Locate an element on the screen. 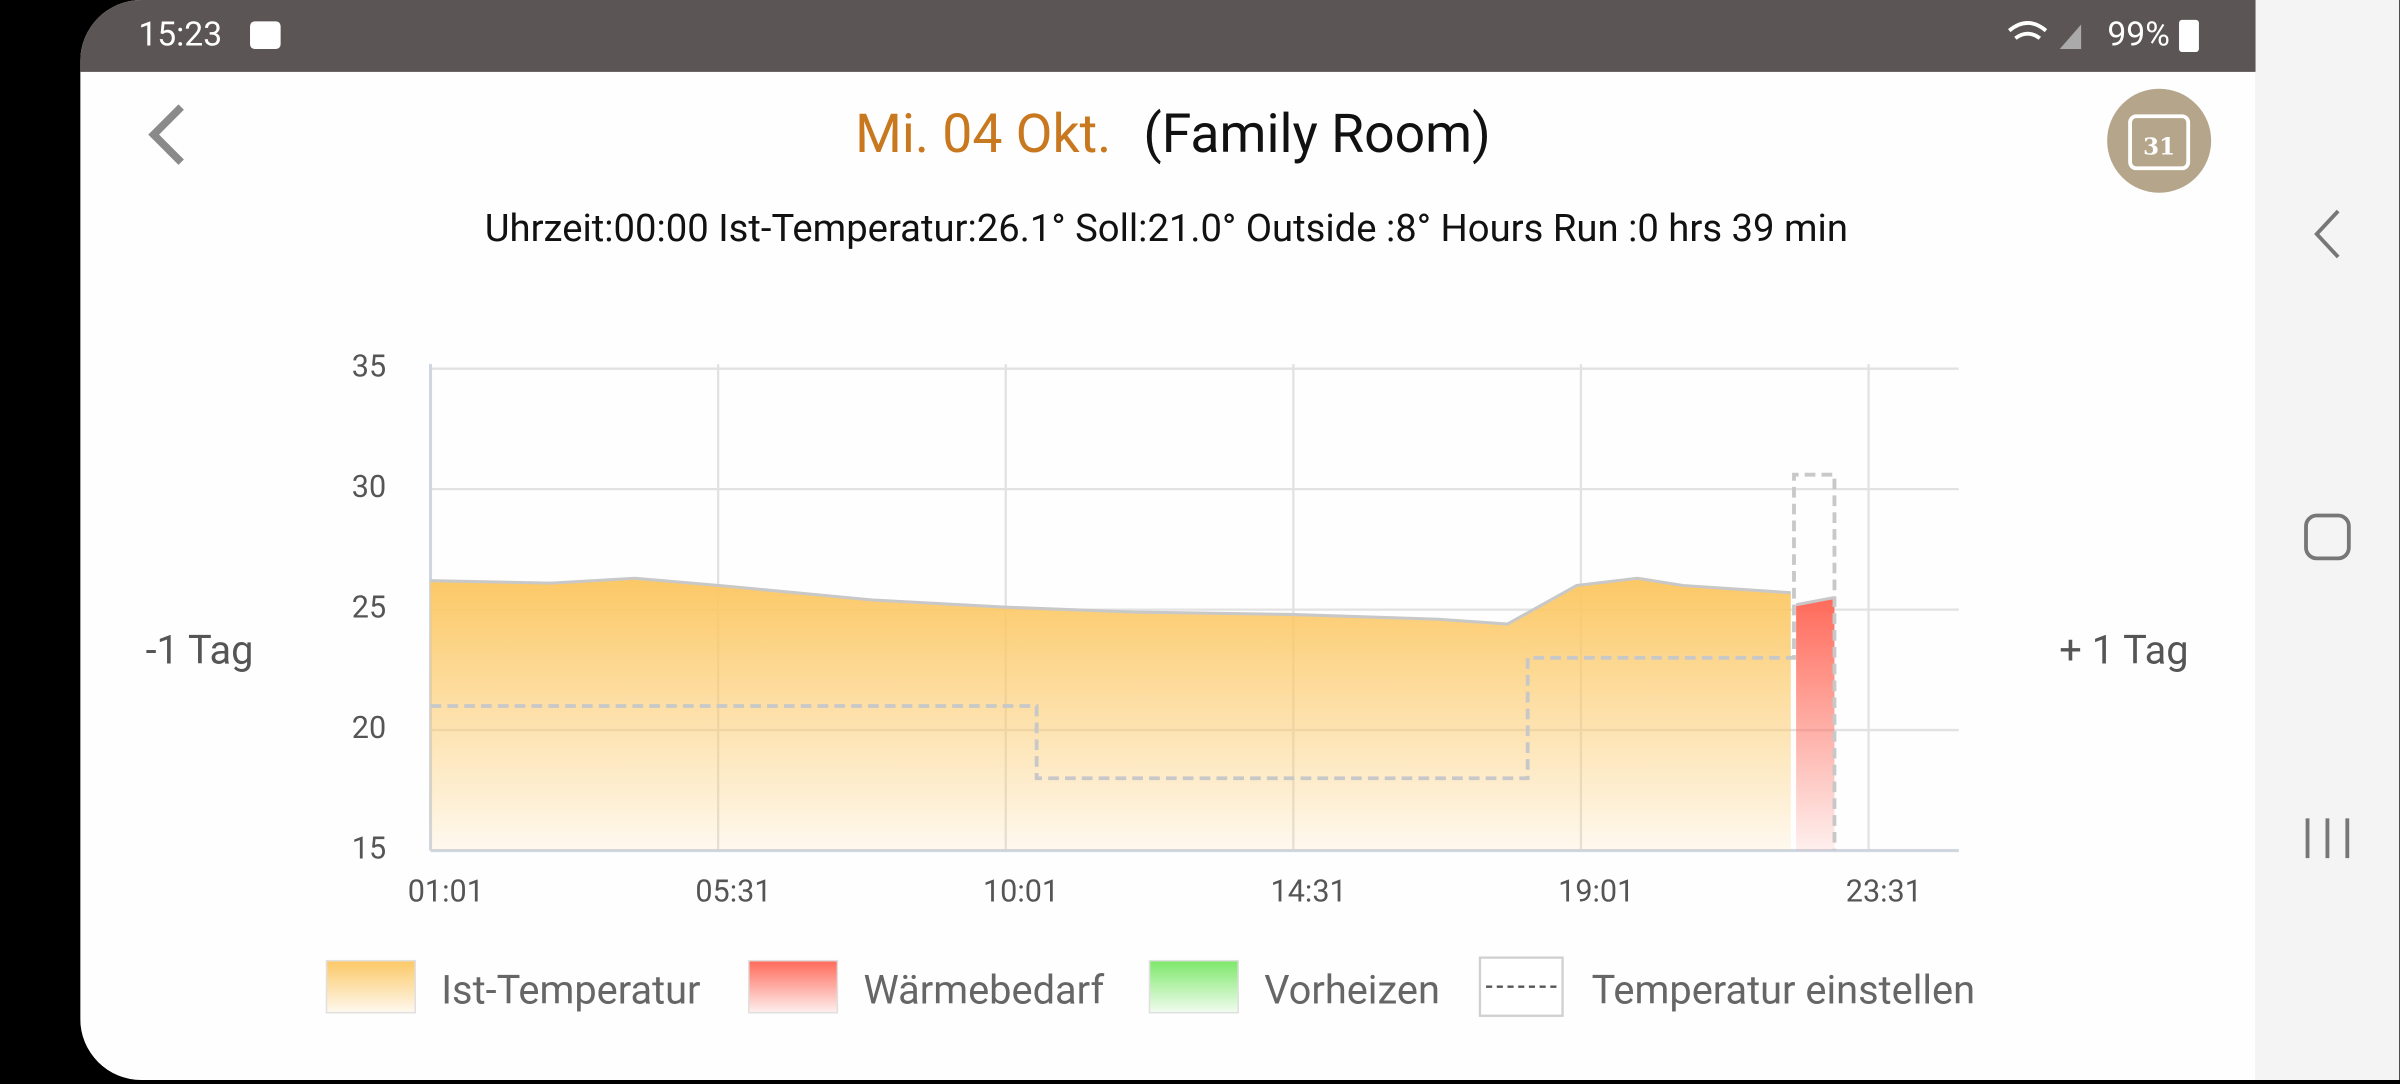 This screenshot has height=1084, width=2400. next-day: + 1 Tag is located at coordinates (2123, 650).